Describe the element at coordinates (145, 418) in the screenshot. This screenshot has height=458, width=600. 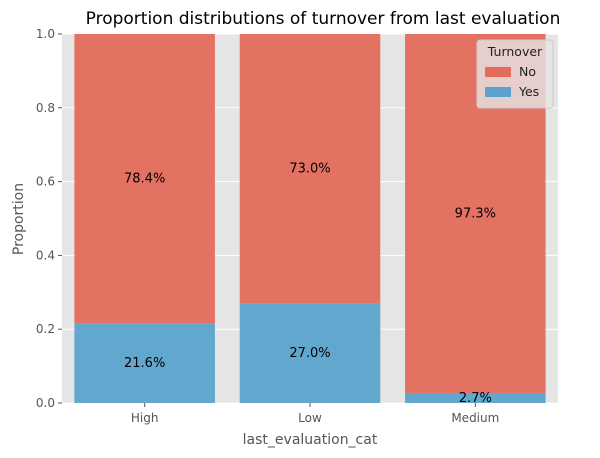
I see `x-tick-label: High` at that location.